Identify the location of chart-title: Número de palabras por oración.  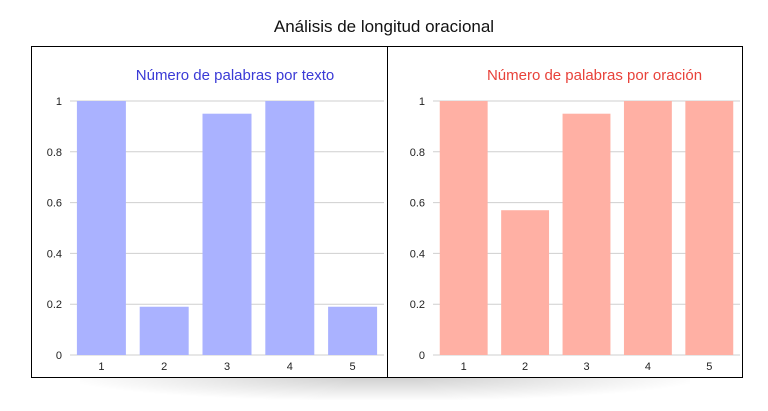
(594, 75).